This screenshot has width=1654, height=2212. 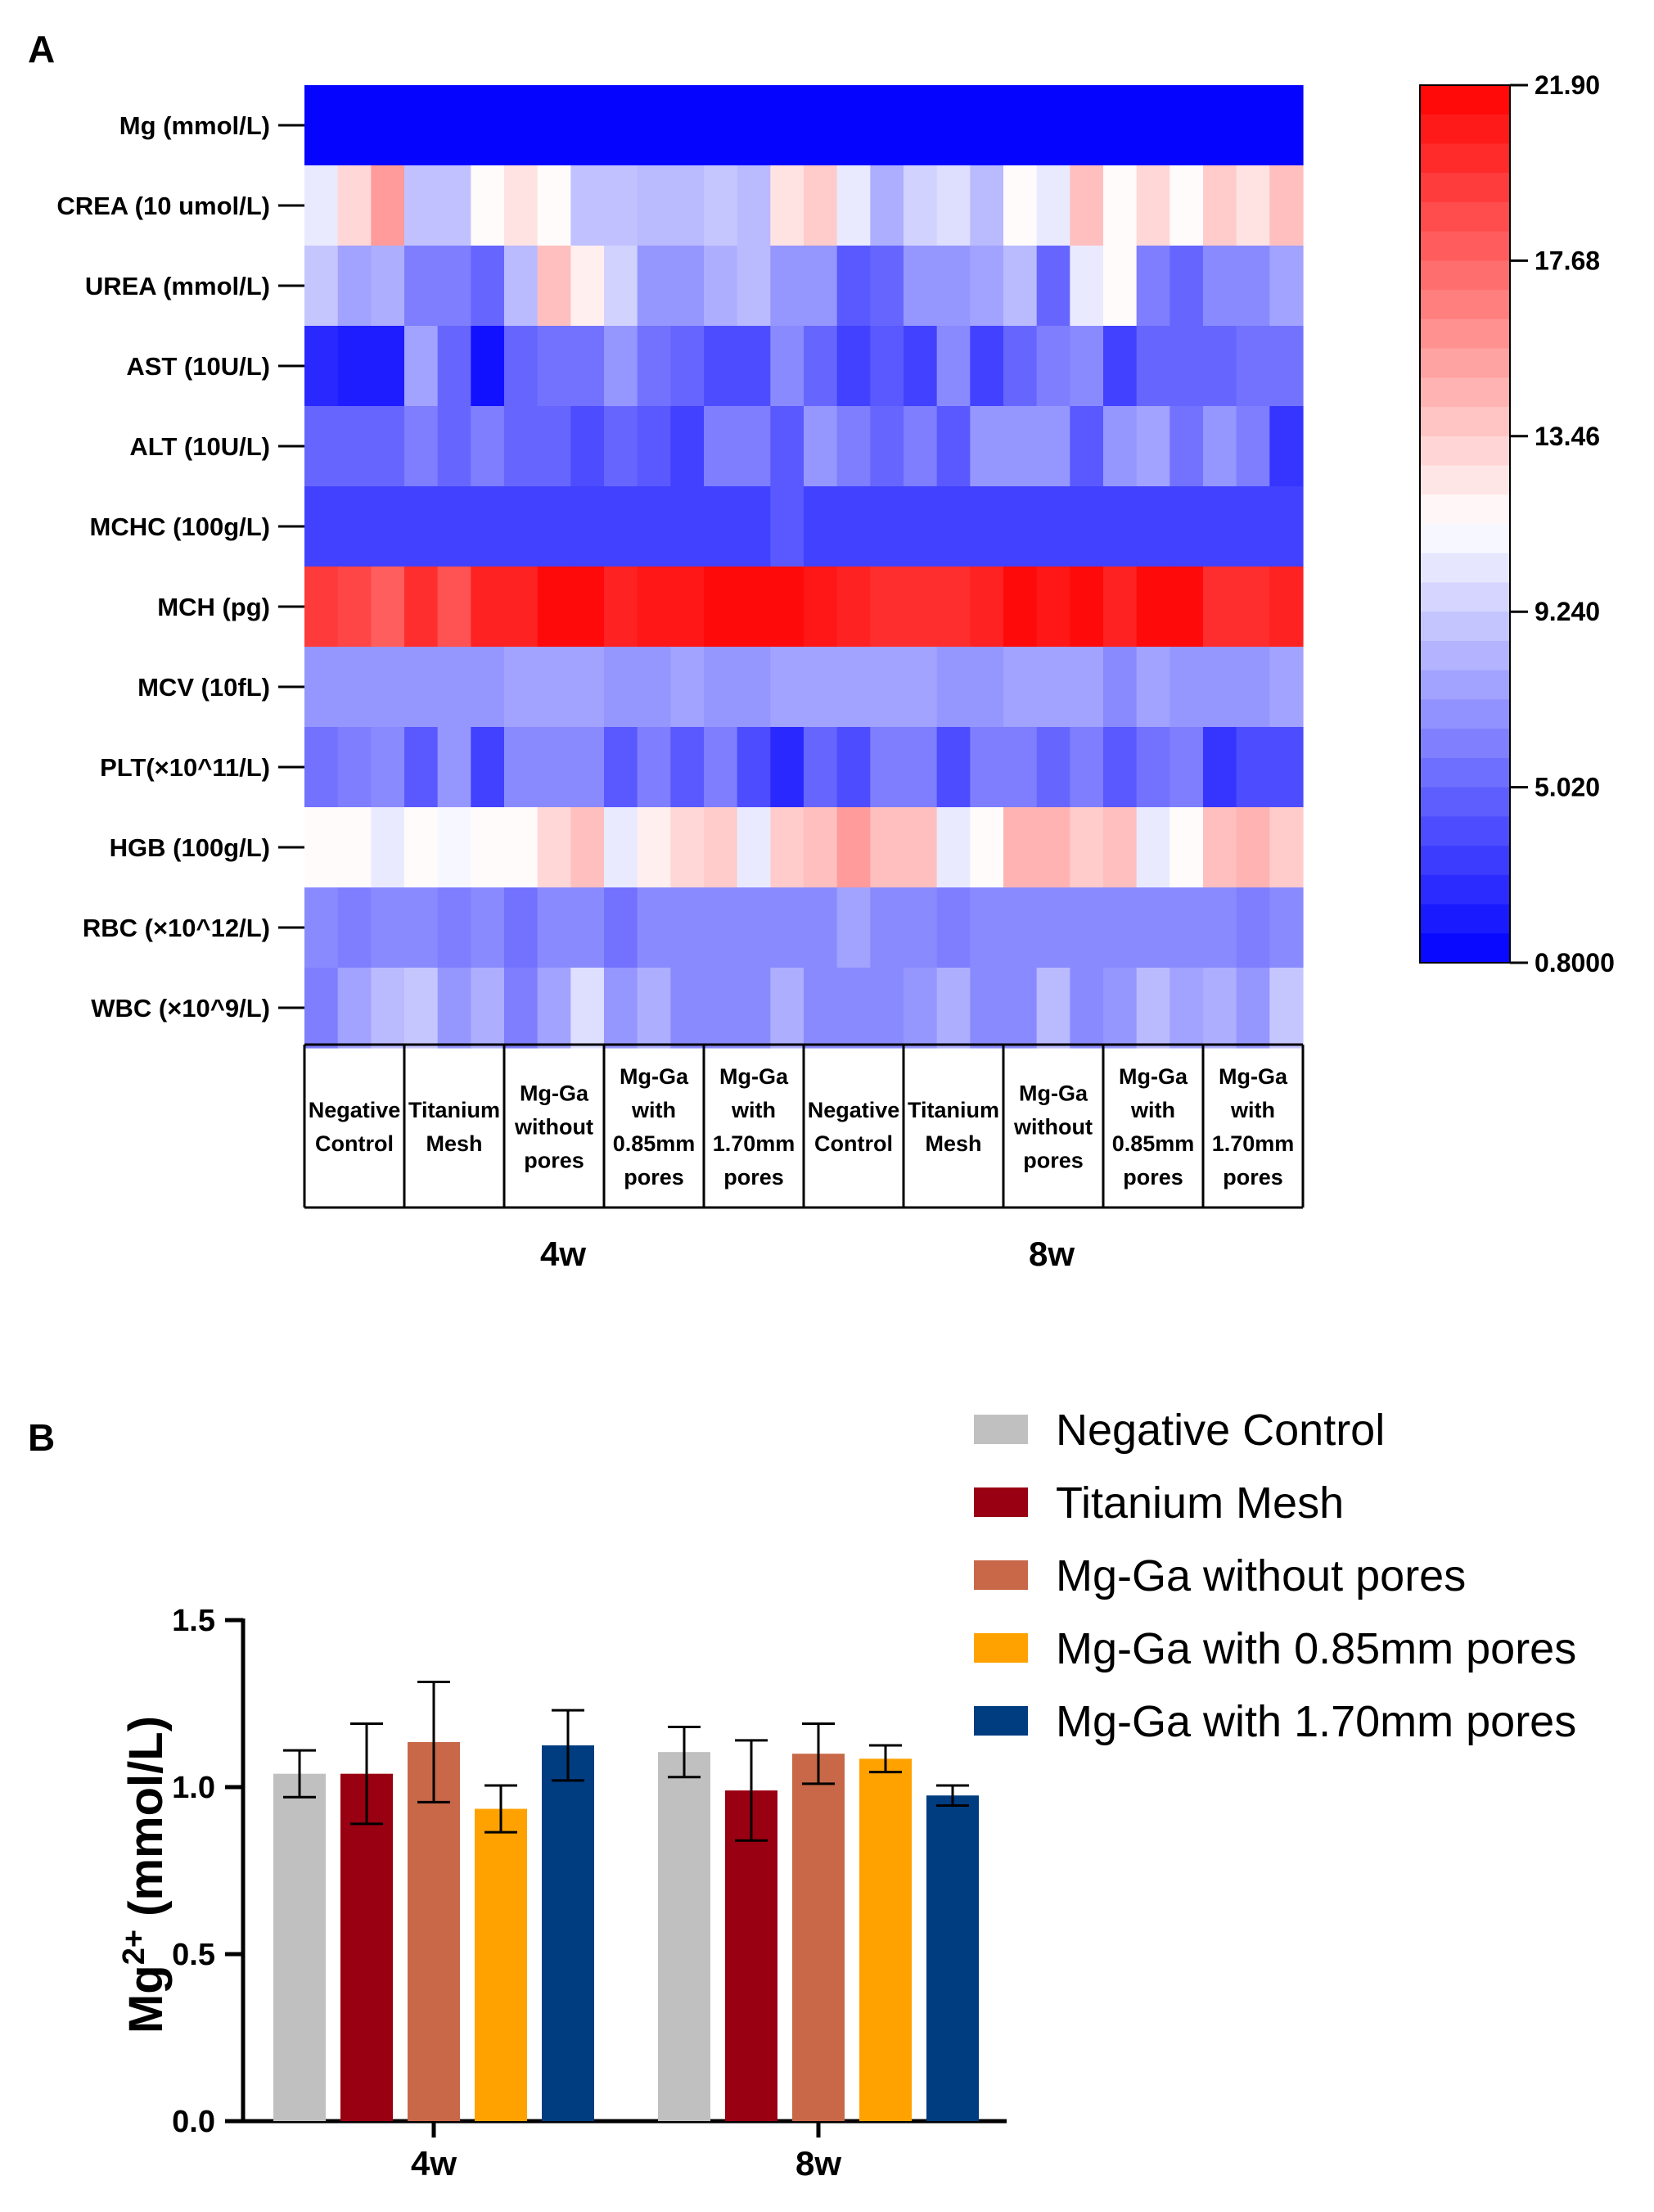 I want to click on group-label-line: Control, so click(x=354, y=1144).